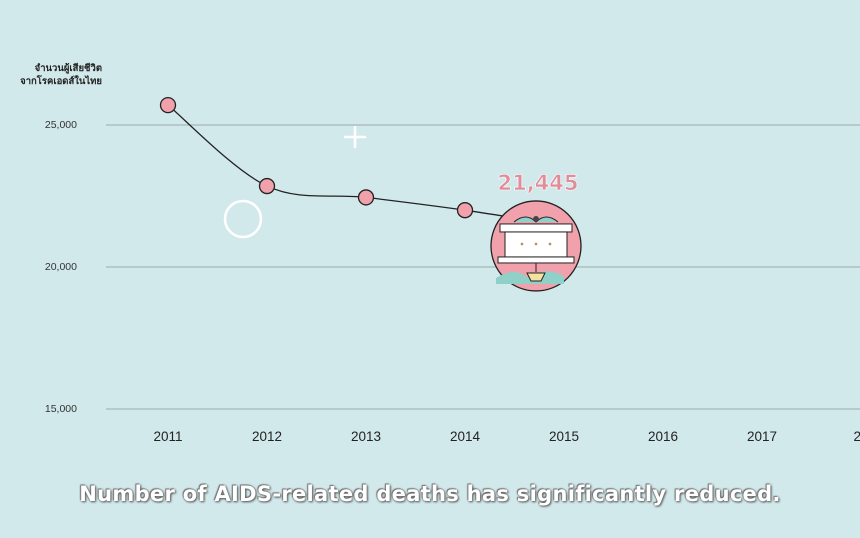 The height and width of the screenshot is (538, 860). What do you see at coordinates (61, 409) in the screenshot?
I see `y-tick-label: 15,000` at bounding box center [61, 409].